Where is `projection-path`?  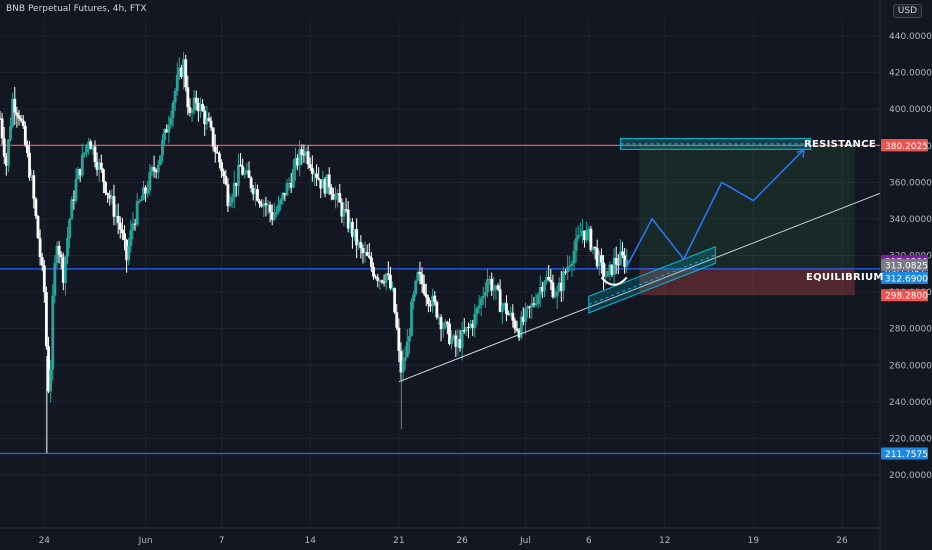
projection-path is located at coordinates (715, 207).